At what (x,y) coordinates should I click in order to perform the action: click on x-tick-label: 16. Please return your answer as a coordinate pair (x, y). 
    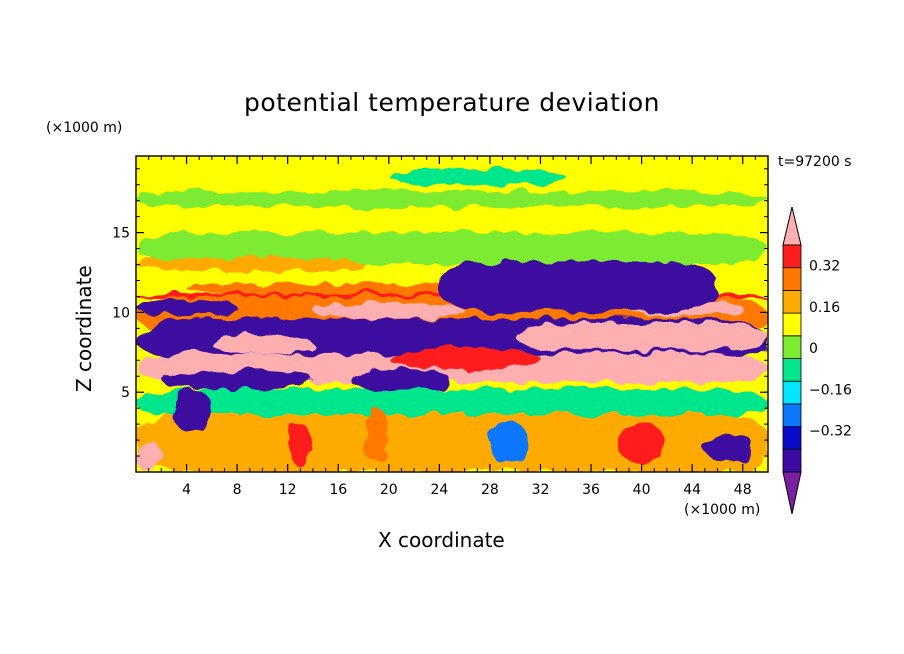
    Looking at the image, I should click on (338, 490).